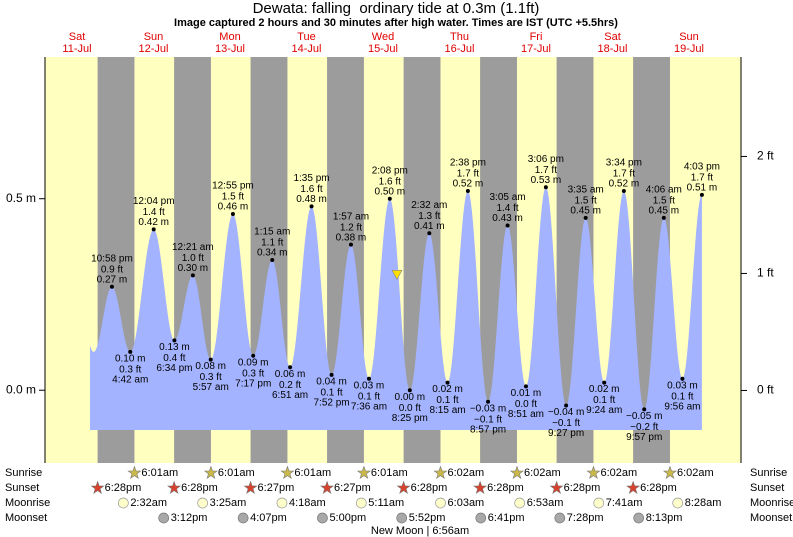 This screenshot has width=793, height=537. Describe the element at coordinates (112, 279) in the screenshot. I see `tide-height-m: 0.27 m` at that location.